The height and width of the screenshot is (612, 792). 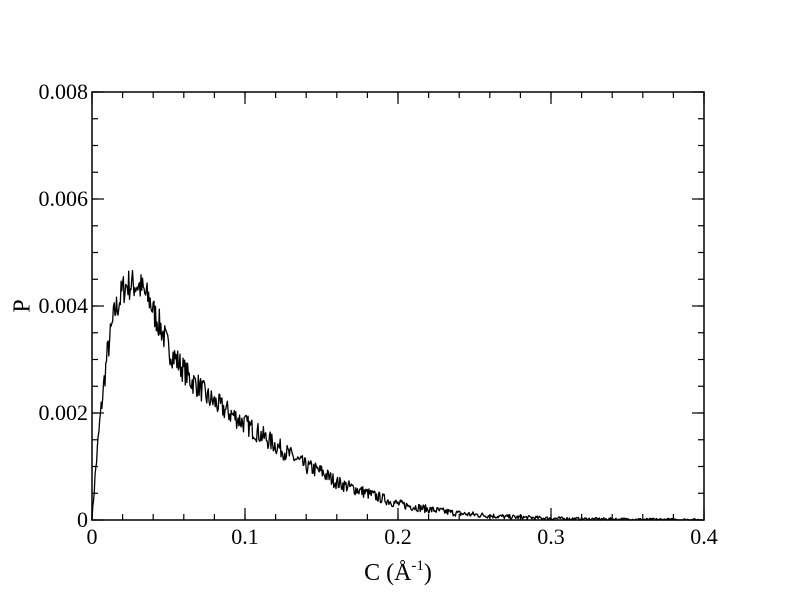 I want to click on x-tick-label: 0.4, so click(x=704, y=536).